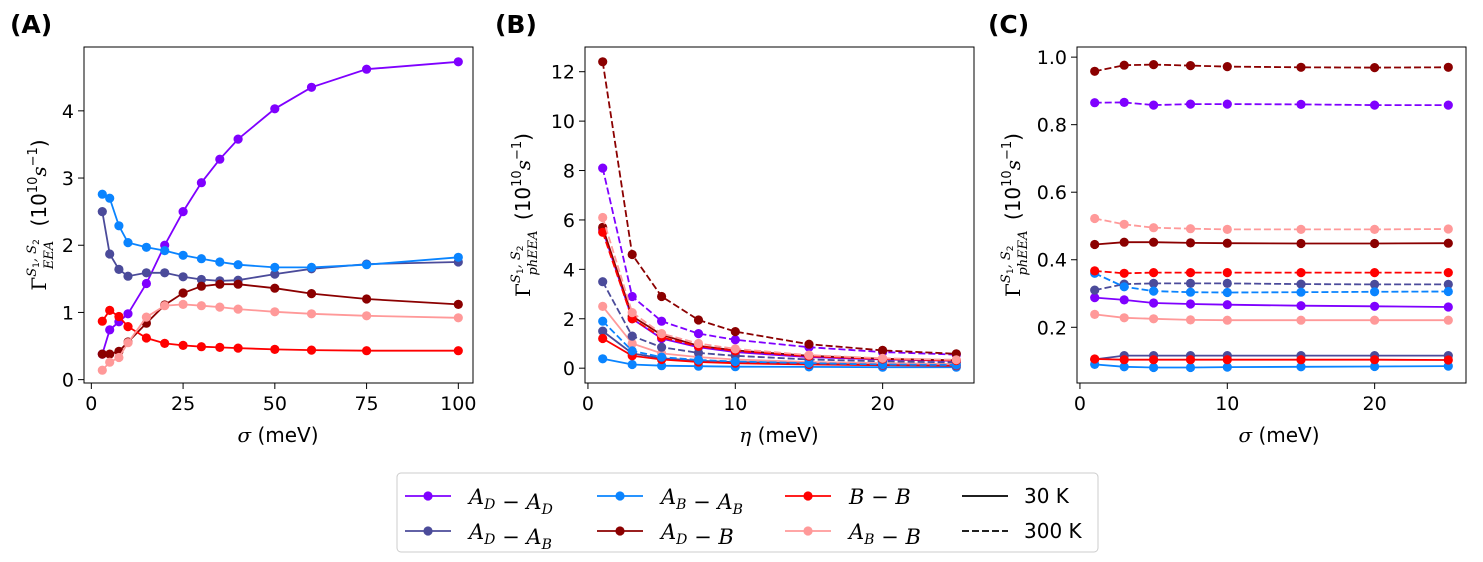  I want to click on legend-label: AB − AB, so click(701, 501).